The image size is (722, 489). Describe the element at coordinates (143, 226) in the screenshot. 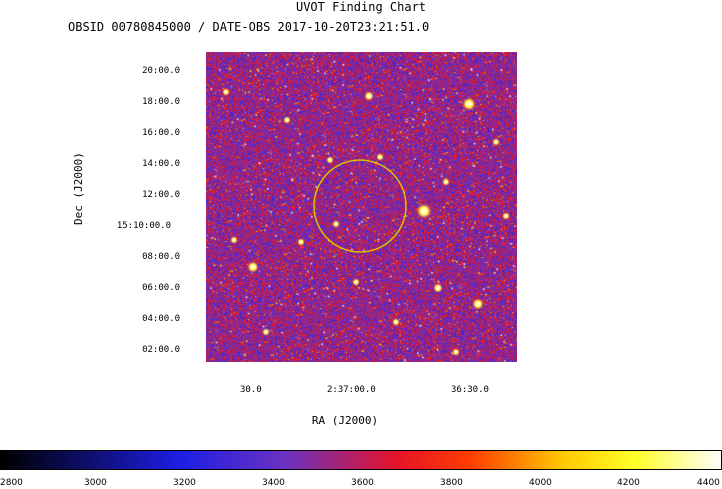

I see `dec-tick-label: 15:10:00.0` at that location.